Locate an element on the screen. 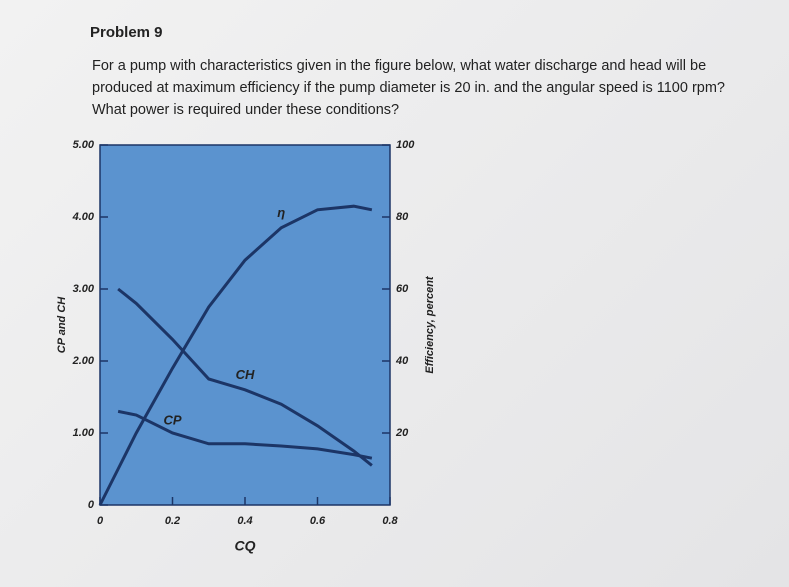 This screenshot has width=789, height=587. y-tick-label: 5.00 is located at coordinates (84, 145).